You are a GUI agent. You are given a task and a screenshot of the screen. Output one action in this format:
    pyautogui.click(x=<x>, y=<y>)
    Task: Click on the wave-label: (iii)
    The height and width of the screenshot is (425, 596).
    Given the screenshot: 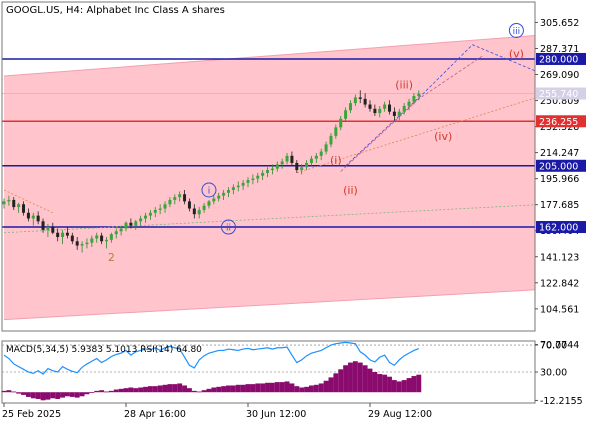 What is the action you would take?
    pyautogui.click(x=404, y=85)
    